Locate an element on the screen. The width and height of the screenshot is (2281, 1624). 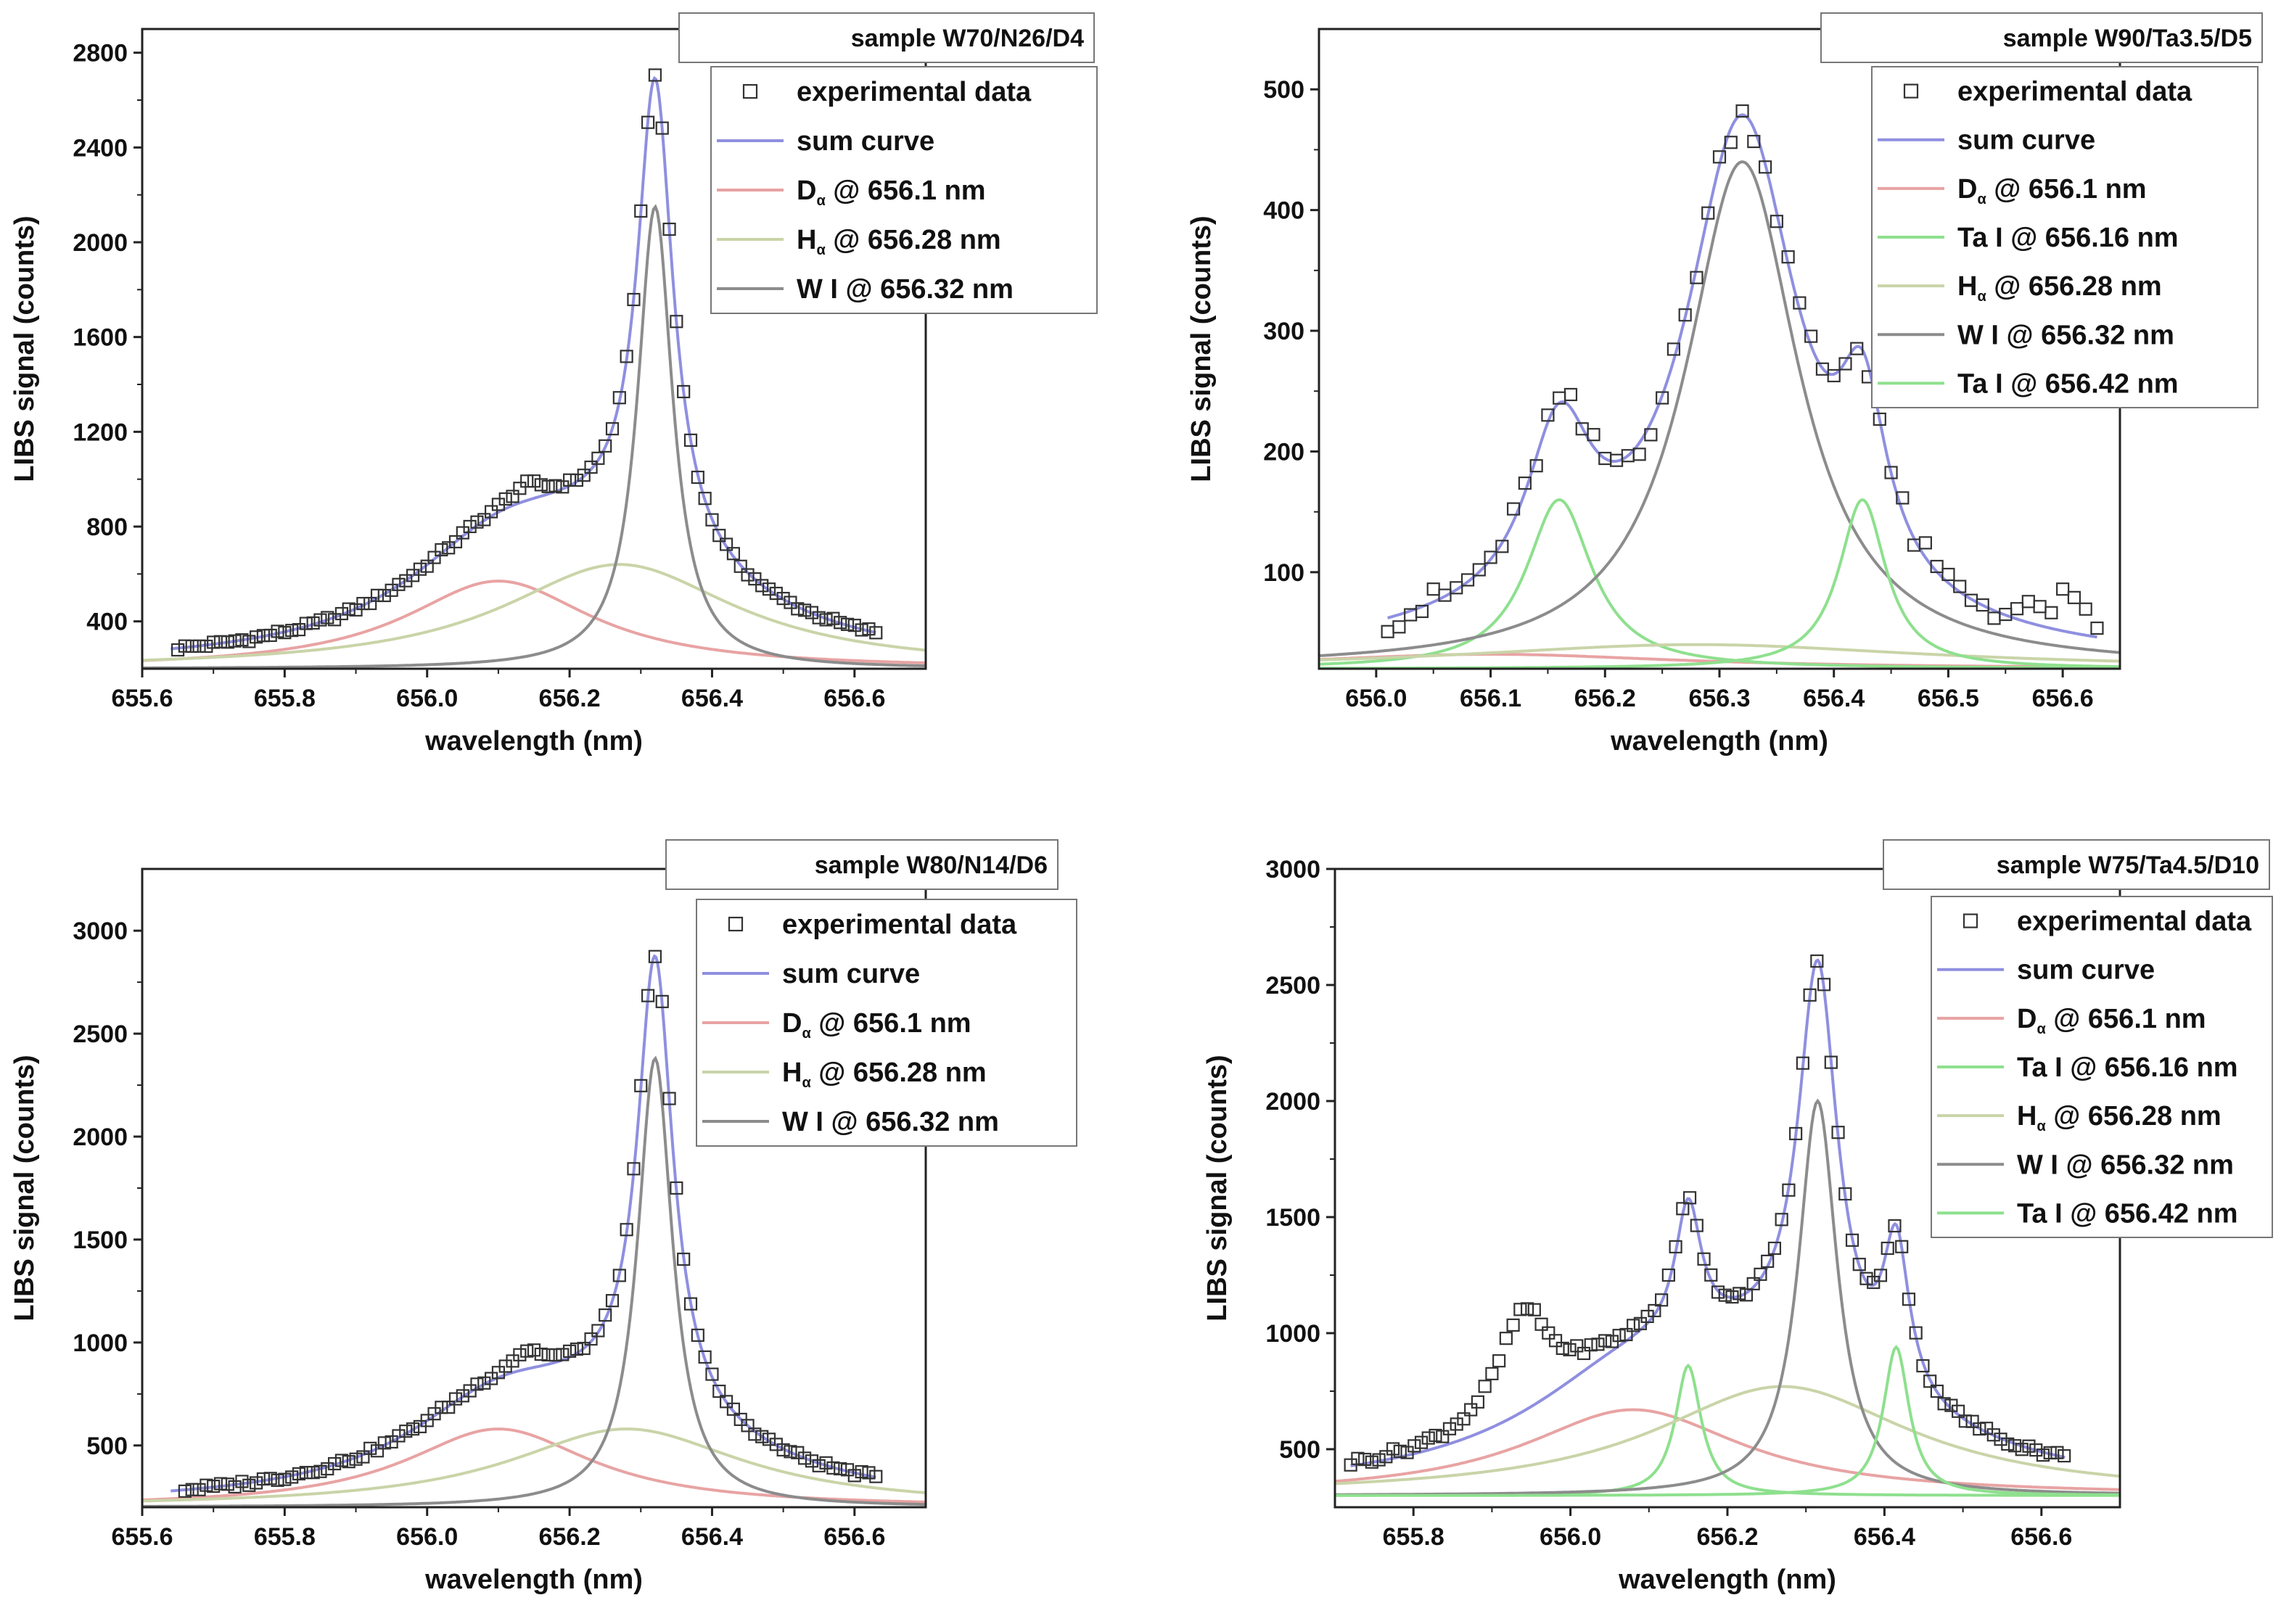
y-tick-label: 300 is located at coordinates (1284, 331).